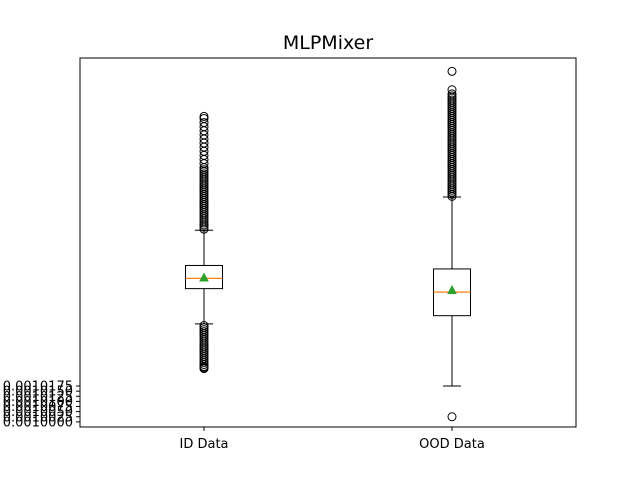 This screenshot has height=480, width=640. I want to click on y-tick-label: 0.0010100, so click(38, 402).